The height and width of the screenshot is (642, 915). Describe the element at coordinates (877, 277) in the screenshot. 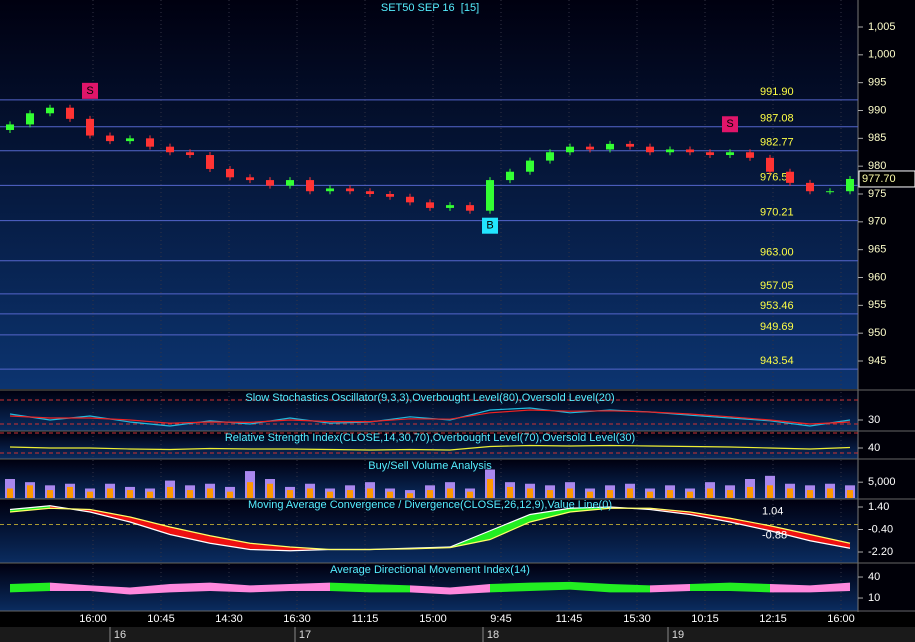

I see `y-tick-label: 960` at that location.